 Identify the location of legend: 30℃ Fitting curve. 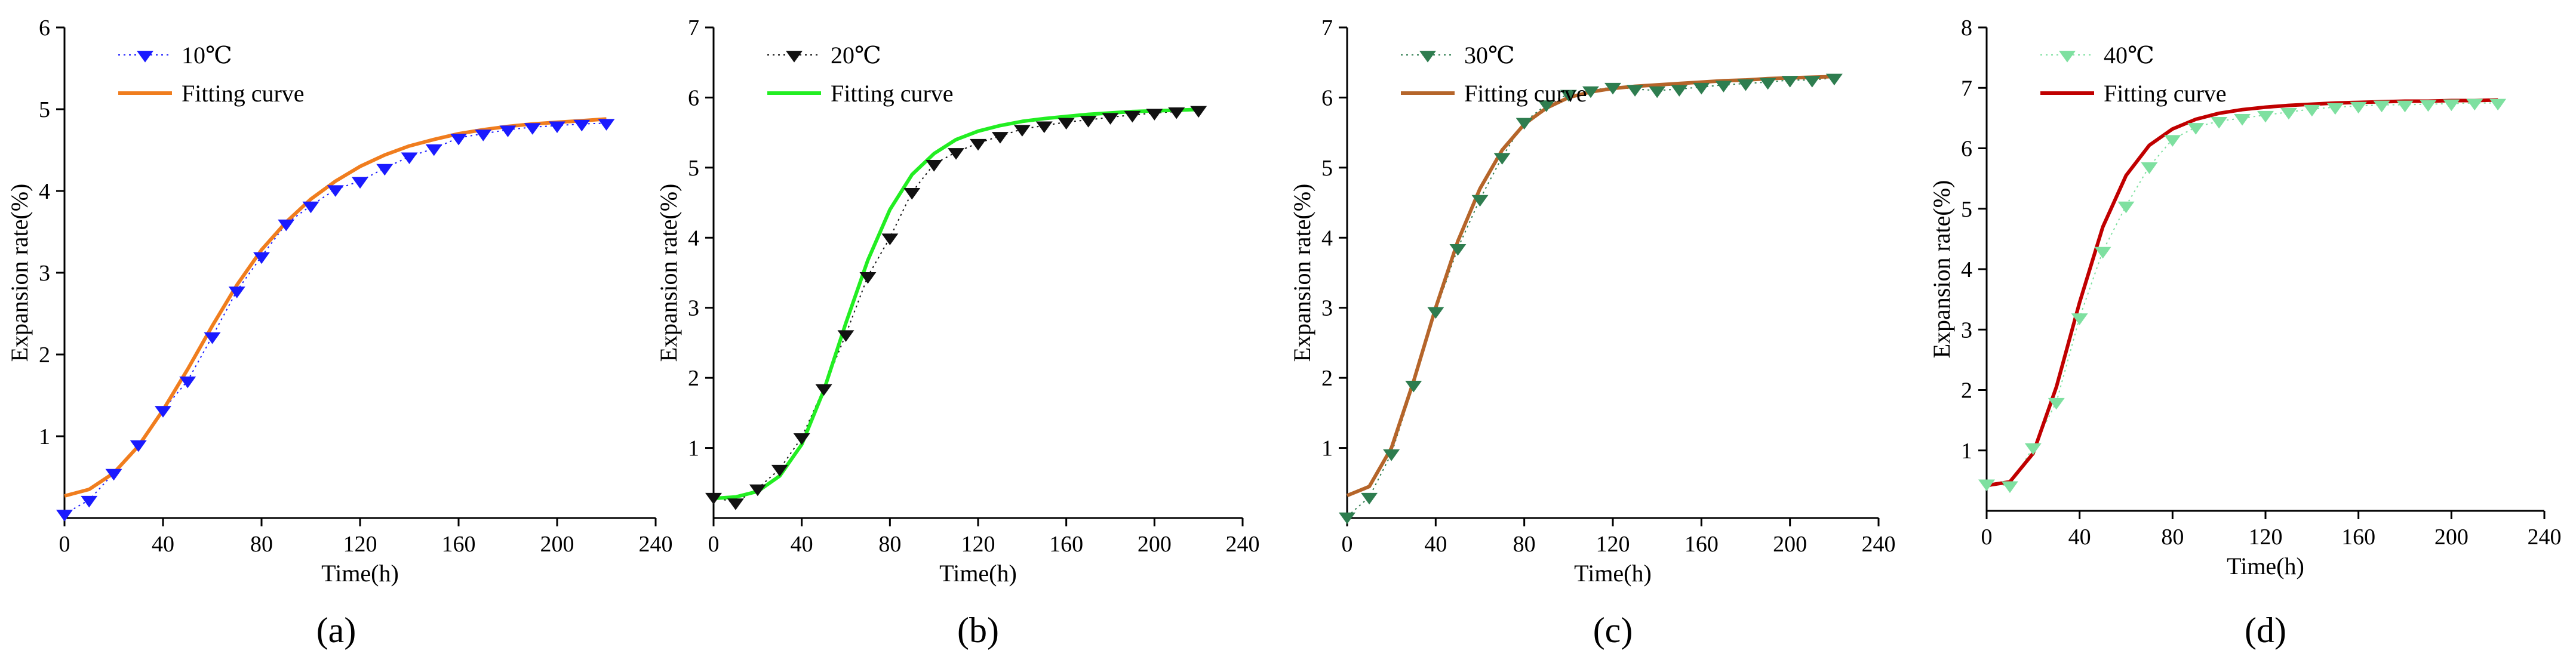
(1494, 74).